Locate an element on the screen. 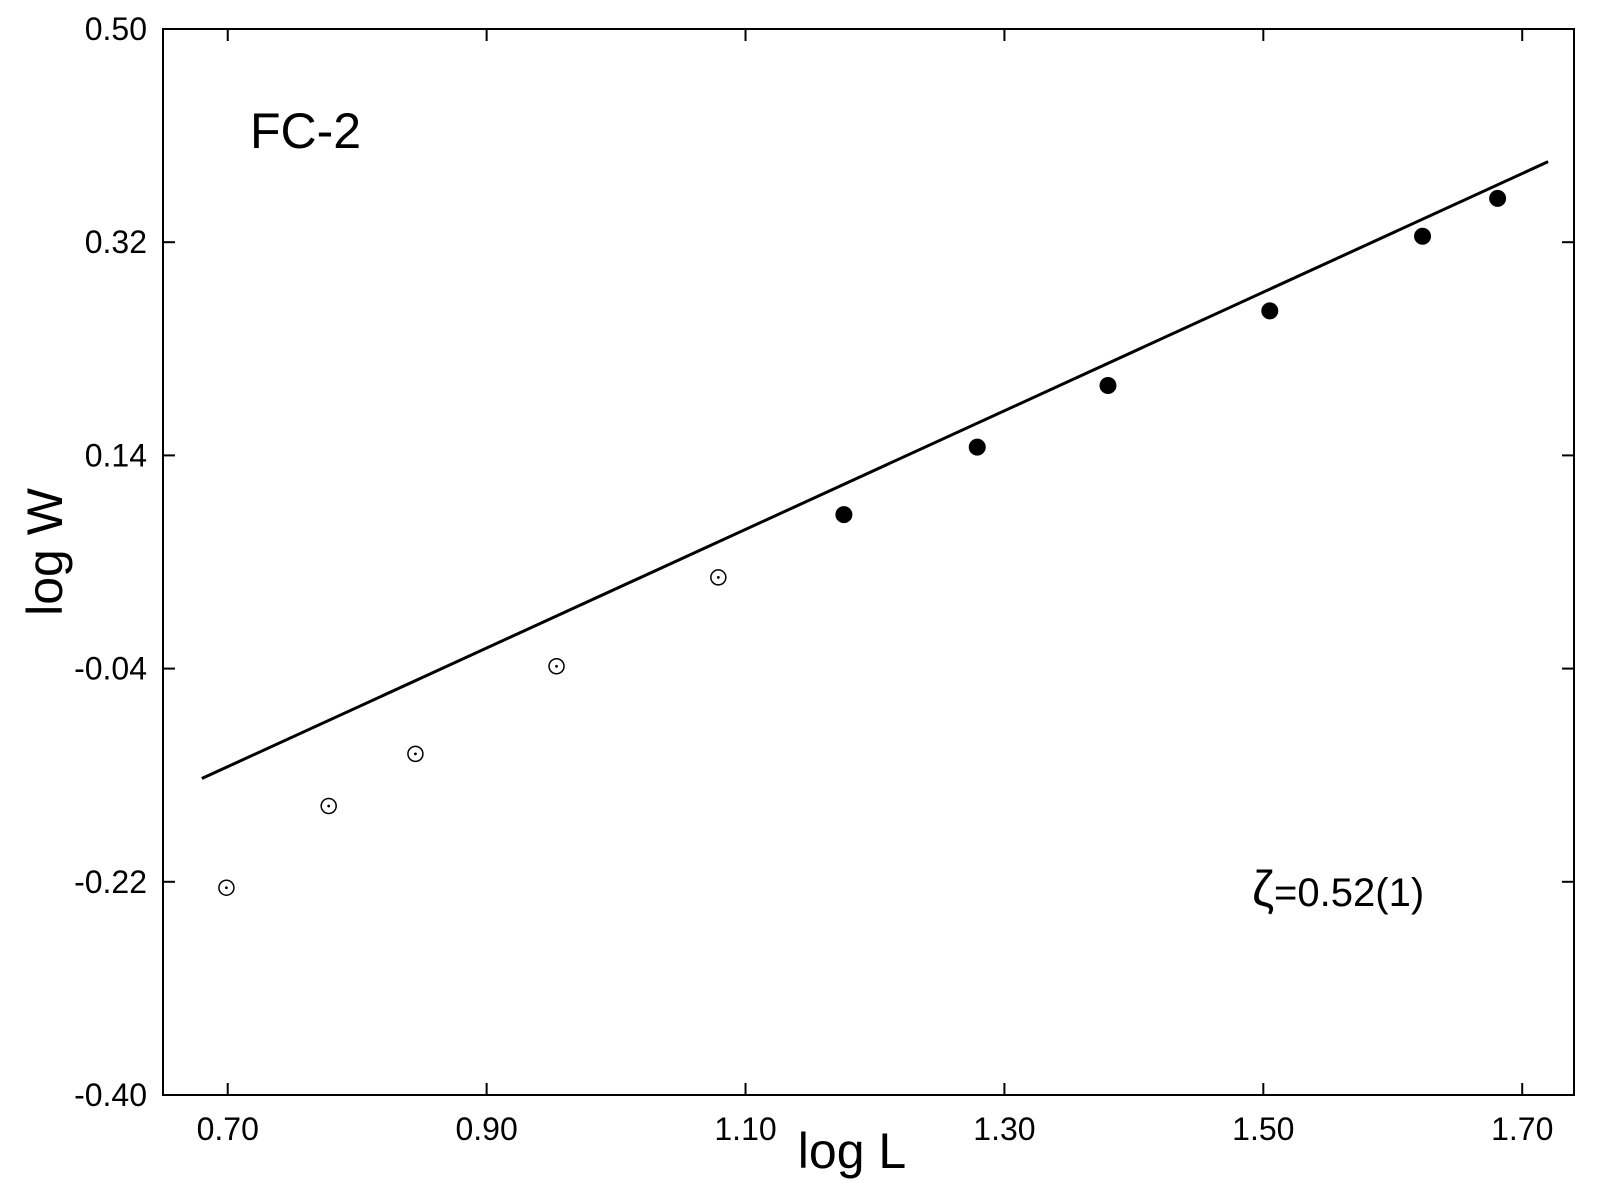 The width and height of the screenshot is (1599, 1185). x-tick-label: 1.70 is located at coordinates (1522, 1129).